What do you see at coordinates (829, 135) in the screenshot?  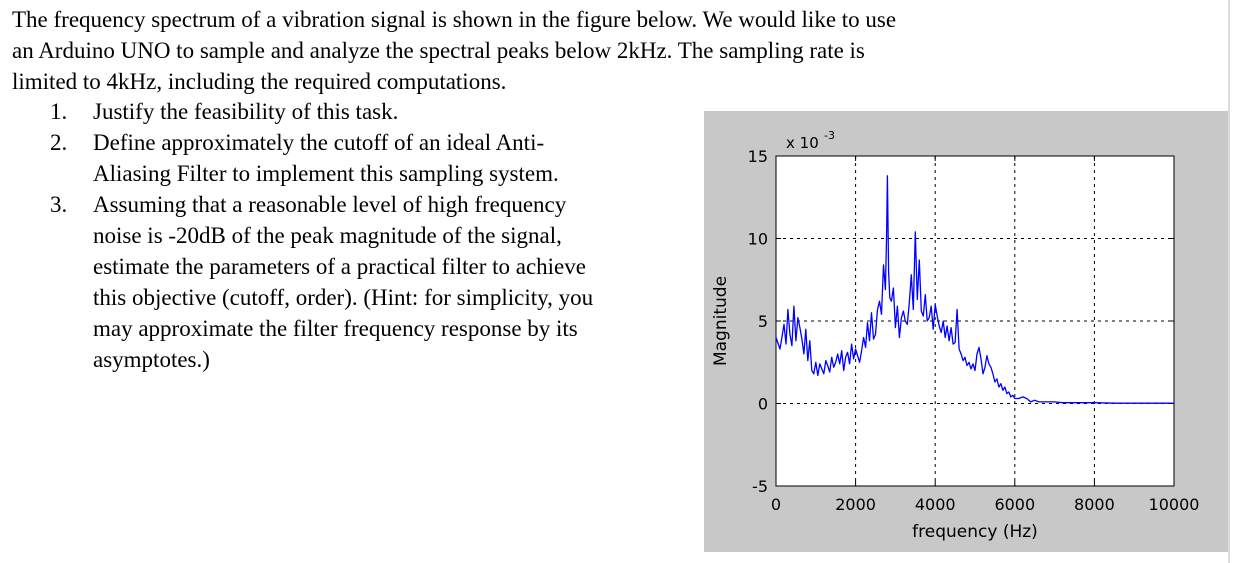 I see `exponent-power: -3` at bounding box center [829, 135].